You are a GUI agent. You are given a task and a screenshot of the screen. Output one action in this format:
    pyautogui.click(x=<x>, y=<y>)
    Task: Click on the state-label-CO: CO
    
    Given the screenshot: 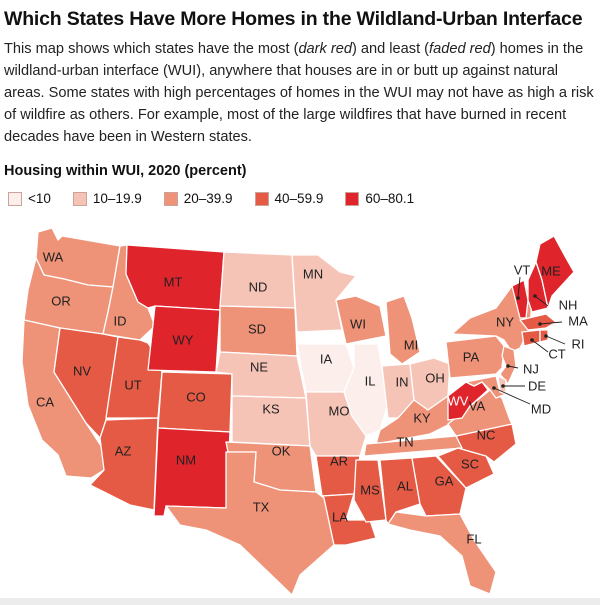 What is the action you would take?
    pyautogui.click(x=196, y=396)
    